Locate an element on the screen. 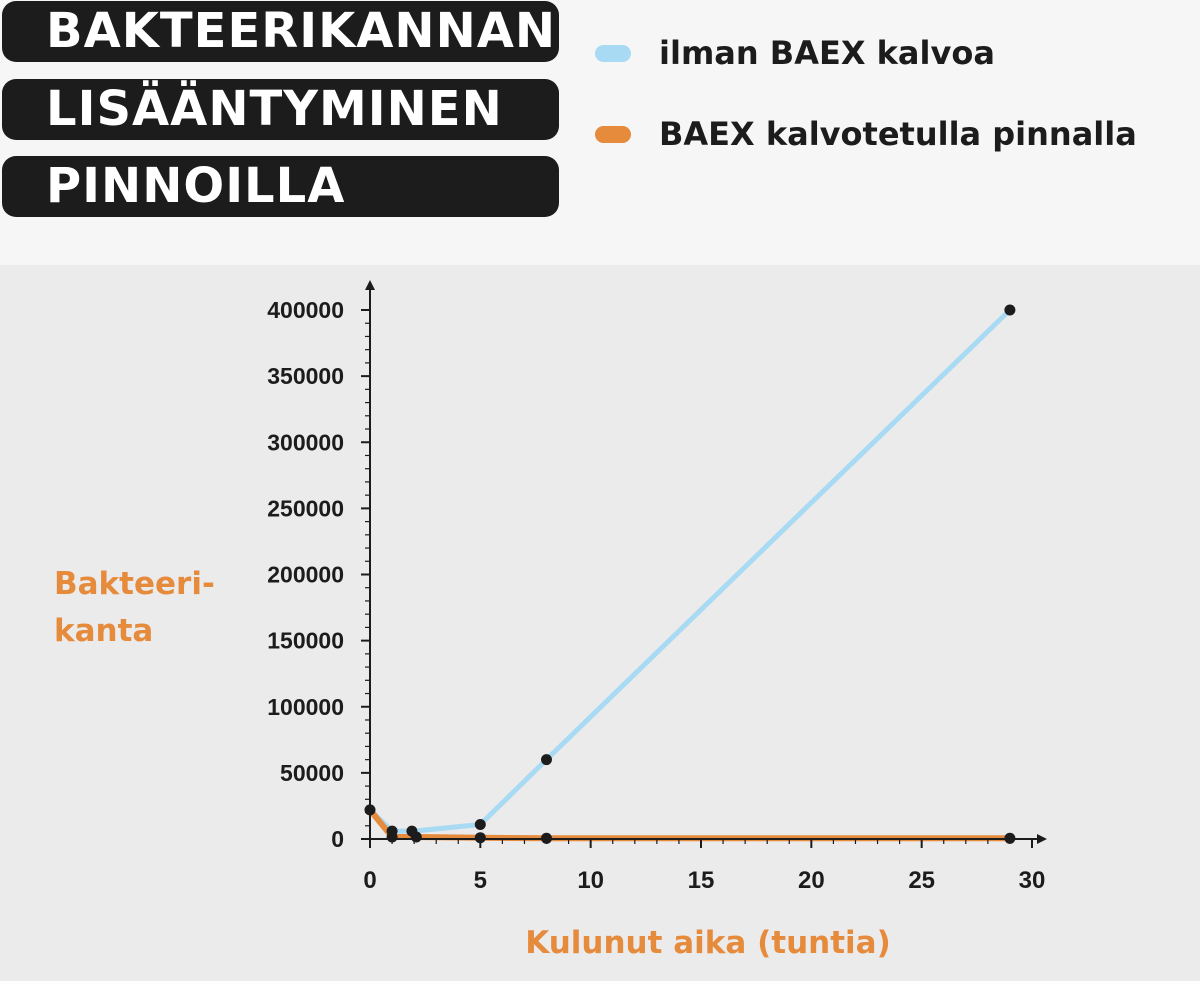 Image resolution: width=1200 pixels, height=981 pixels. y-axis-title-line-2: kanta is located at coordinates (103, 631).